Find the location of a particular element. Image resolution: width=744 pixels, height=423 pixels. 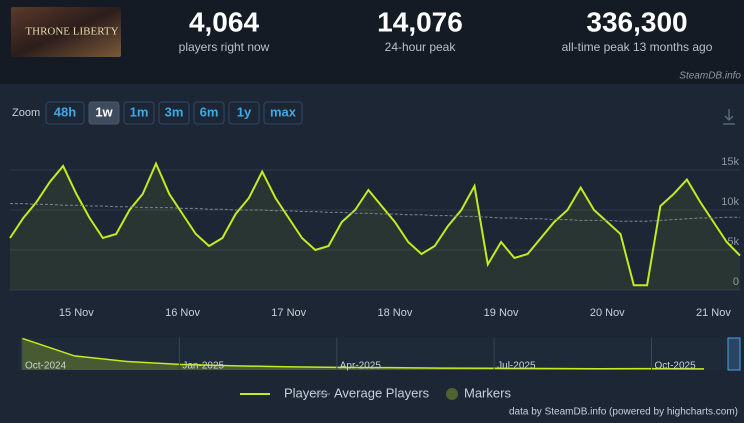

stat-value: 336,300 is located at coordinates (636, 21).